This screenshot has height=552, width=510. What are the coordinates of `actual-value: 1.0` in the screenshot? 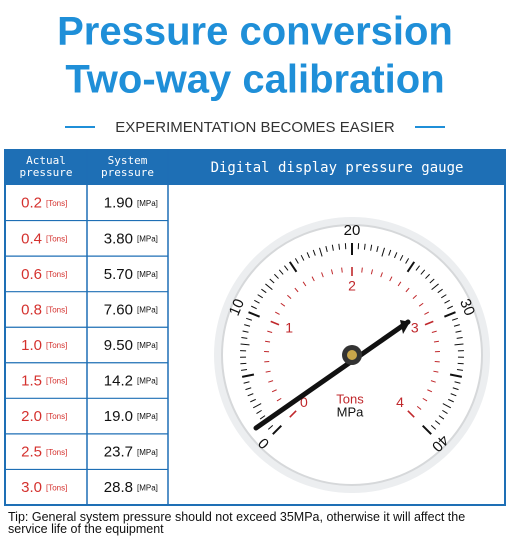 It's located at (31, 345).